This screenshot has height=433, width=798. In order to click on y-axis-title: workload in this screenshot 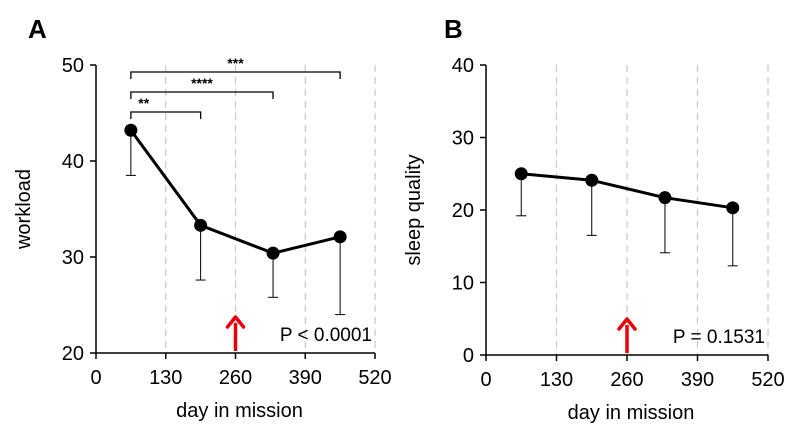, I will do `click(24, 209)`.